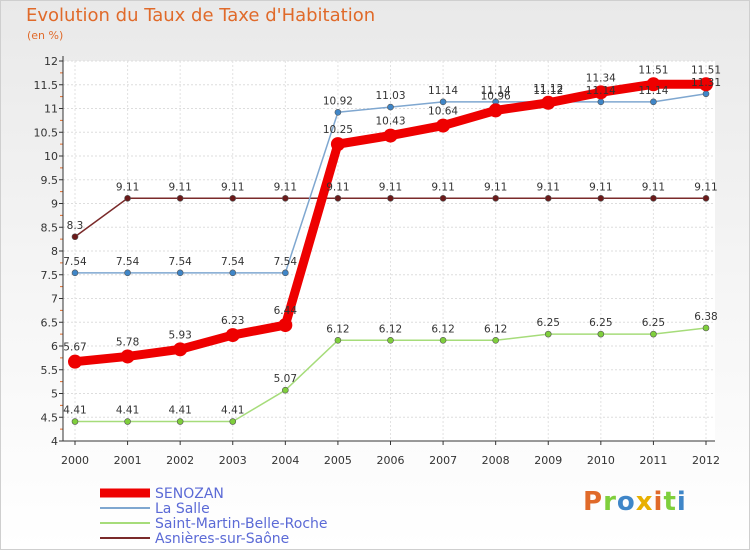 The height and width of the screenshot is (550, 750). I want to click on data-label: 5.07, so click(285, 379).